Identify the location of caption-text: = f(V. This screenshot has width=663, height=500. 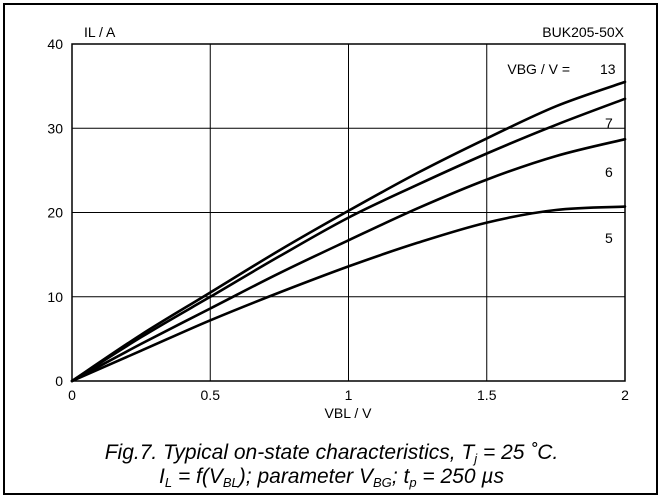
(197, 476).